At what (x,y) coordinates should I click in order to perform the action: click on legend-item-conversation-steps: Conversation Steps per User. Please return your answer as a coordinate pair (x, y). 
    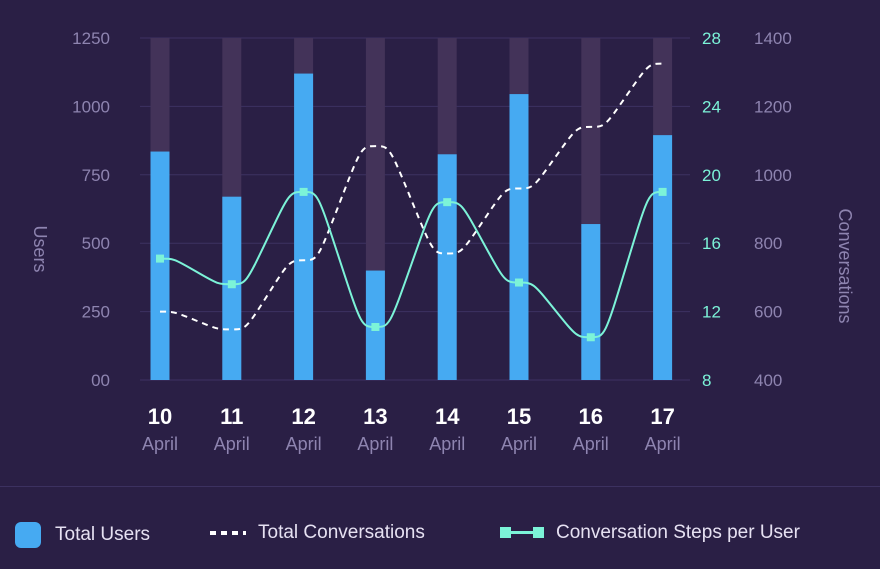
    Looking at the image, I should click on (650, 533).